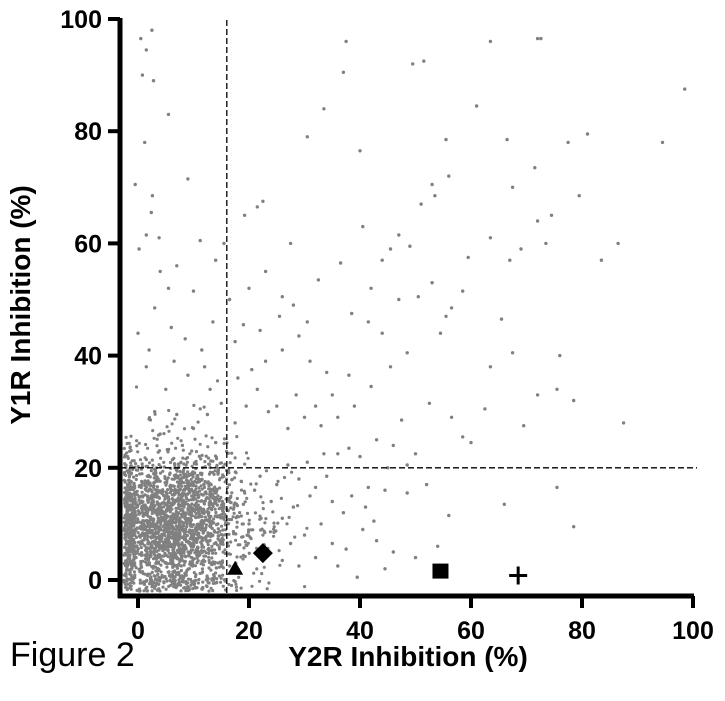 The height and width of the screenshot is (701, 725). What do you see at coordinates (88, 469) in the screenshot?
I see `y-tick-label: 20` at bounding box center [88, 469].